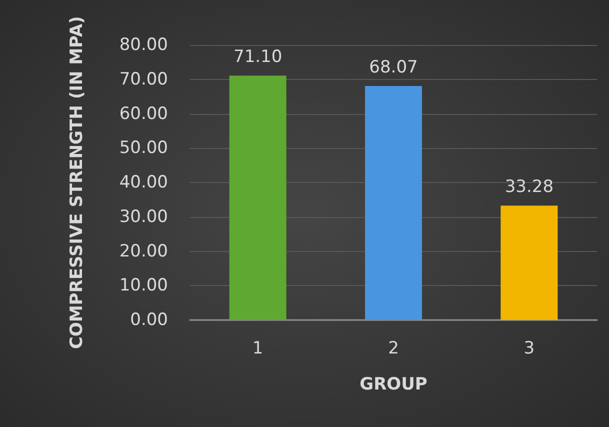 This screenshot has width=609, height=427. What do you see at coordinates (529, 348) in the screenshot?
I see `x-tick-label: 3` at bounding box center [529, 348].